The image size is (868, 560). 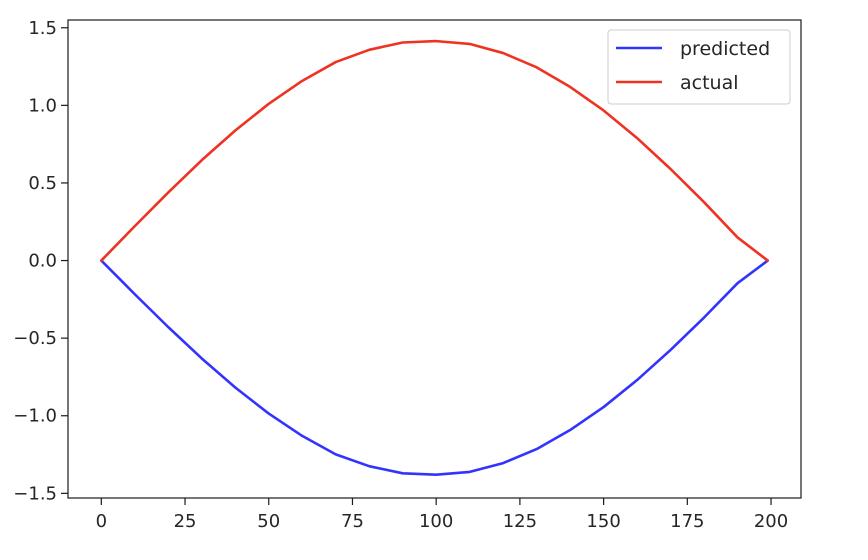 What do you see at coordinates (42, 183) in the screenshot?
I see `y-tick-label: 0.5` at bounding box center [42, 183].